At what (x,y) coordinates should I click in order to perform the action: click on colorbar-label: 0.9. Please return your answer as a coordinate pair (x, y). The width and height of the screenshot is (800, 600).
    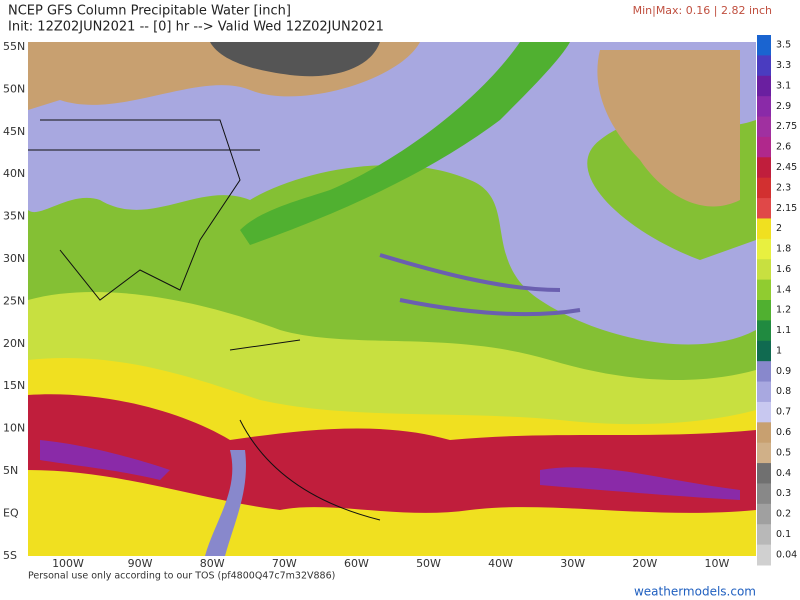
    Looking at the image, I should click on (783, 371).